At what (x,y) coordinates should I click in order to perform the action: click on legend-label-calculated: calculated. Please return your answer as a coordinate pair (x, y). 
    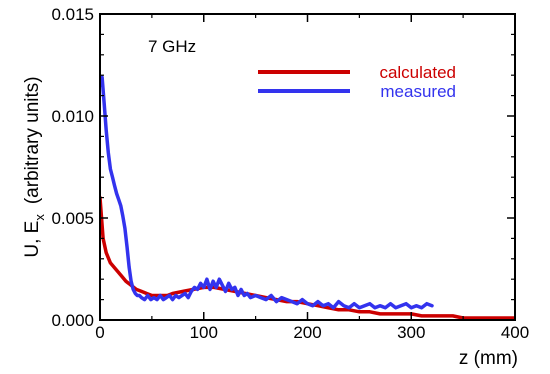
    Looking at the image, I should click on (417, 72).